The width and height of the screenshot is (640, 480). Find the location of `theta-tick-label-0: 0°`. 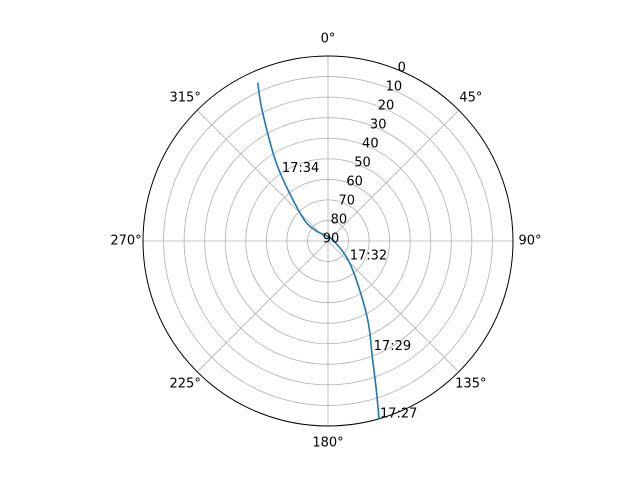

theta-tick-label-0: 0° is located at coordinates (328, 39).